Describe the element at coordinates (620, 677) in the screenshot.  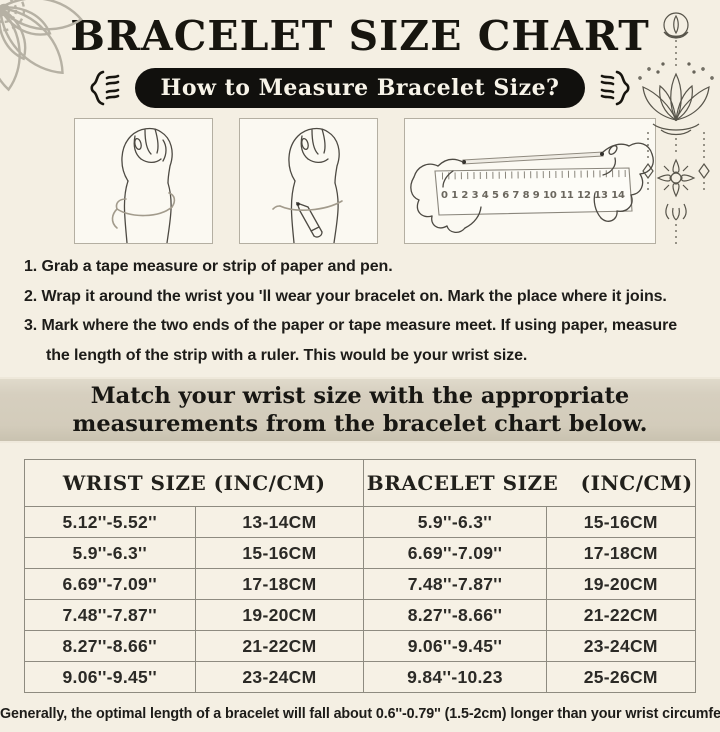
I see `bracelet-size-cm-cell: 25-26CM` at that location.